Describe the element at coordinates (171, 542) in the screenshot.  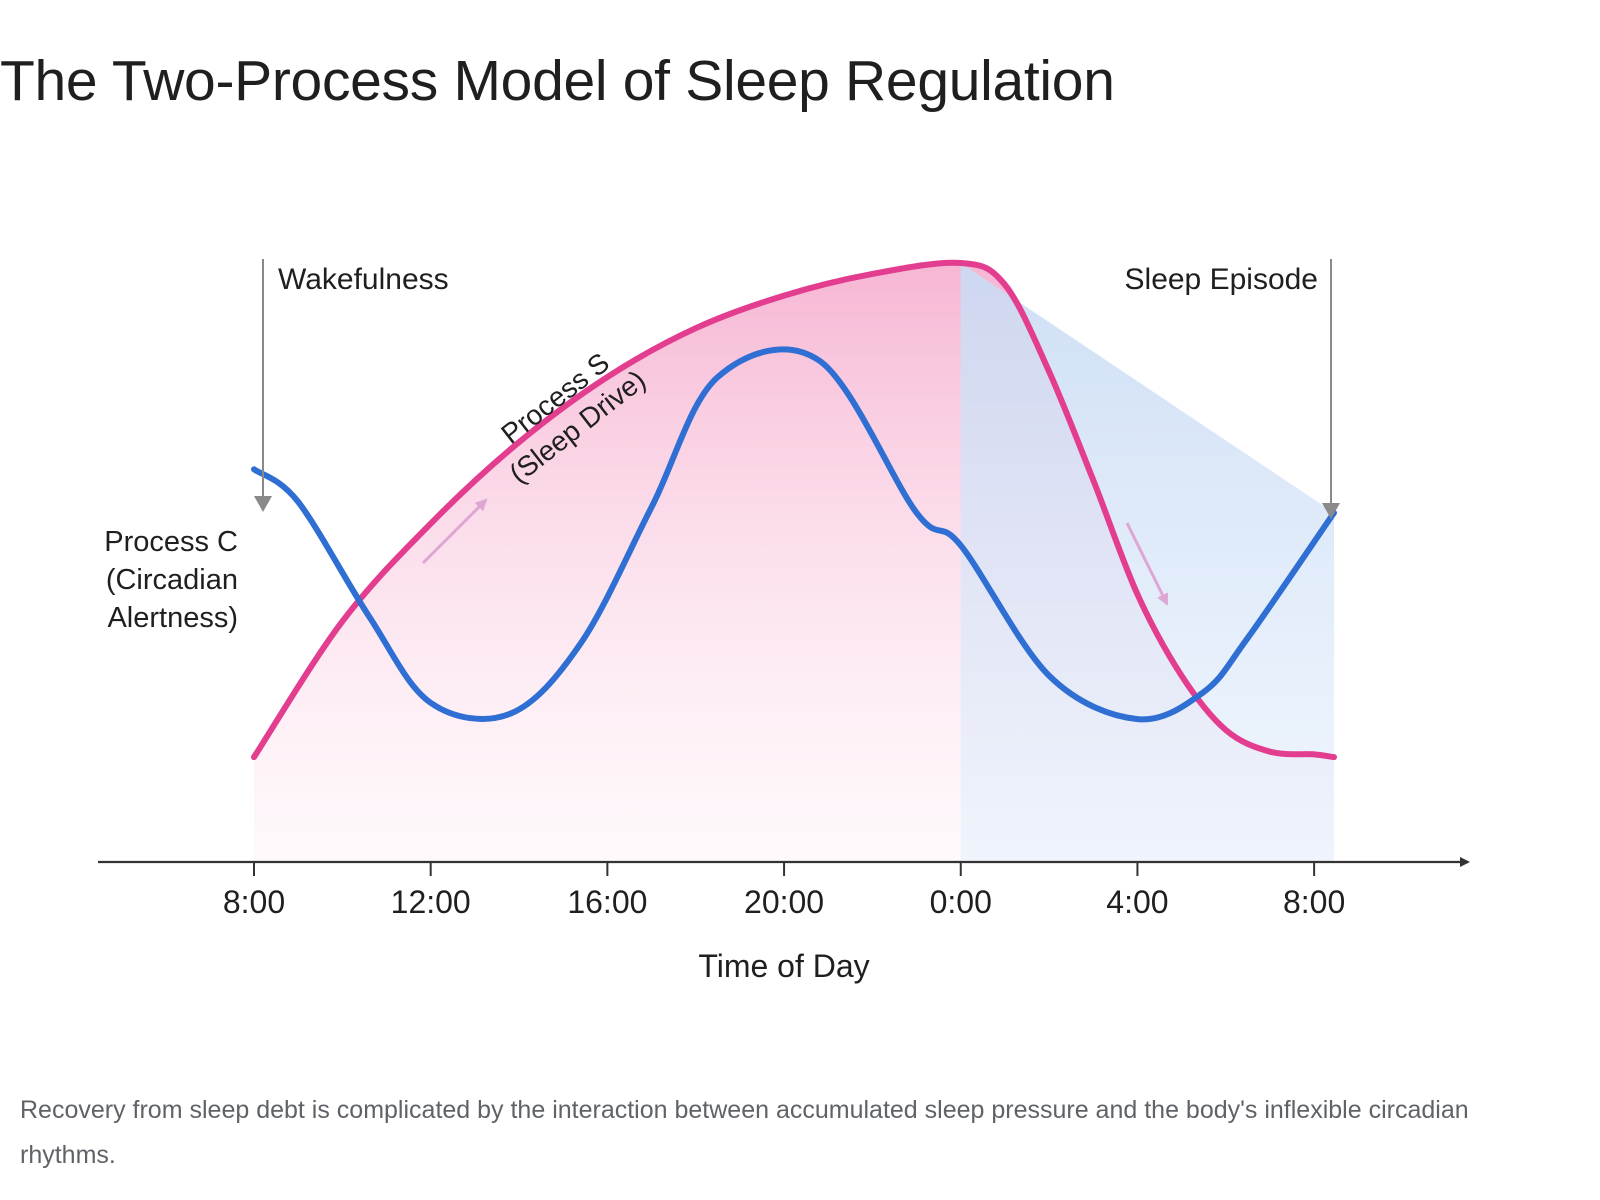
I see `process-c-label-line: Process C` at that location.